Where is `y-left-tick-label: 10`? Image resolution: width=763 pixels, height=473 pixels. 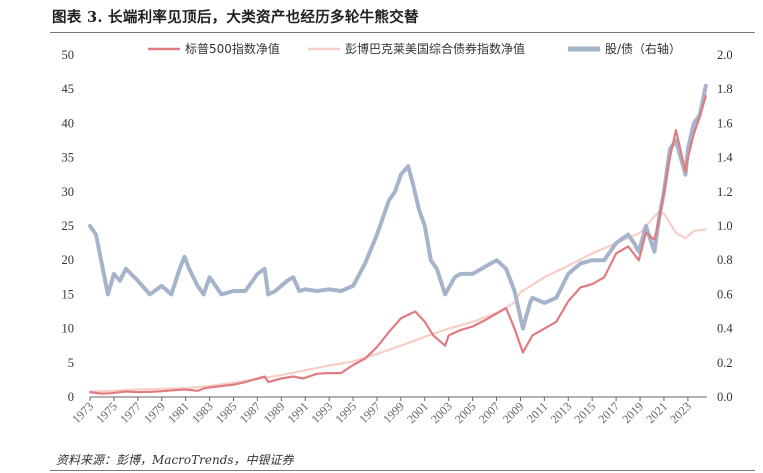
y-left-tick-label: 10 is located at coordinates (68, 329).